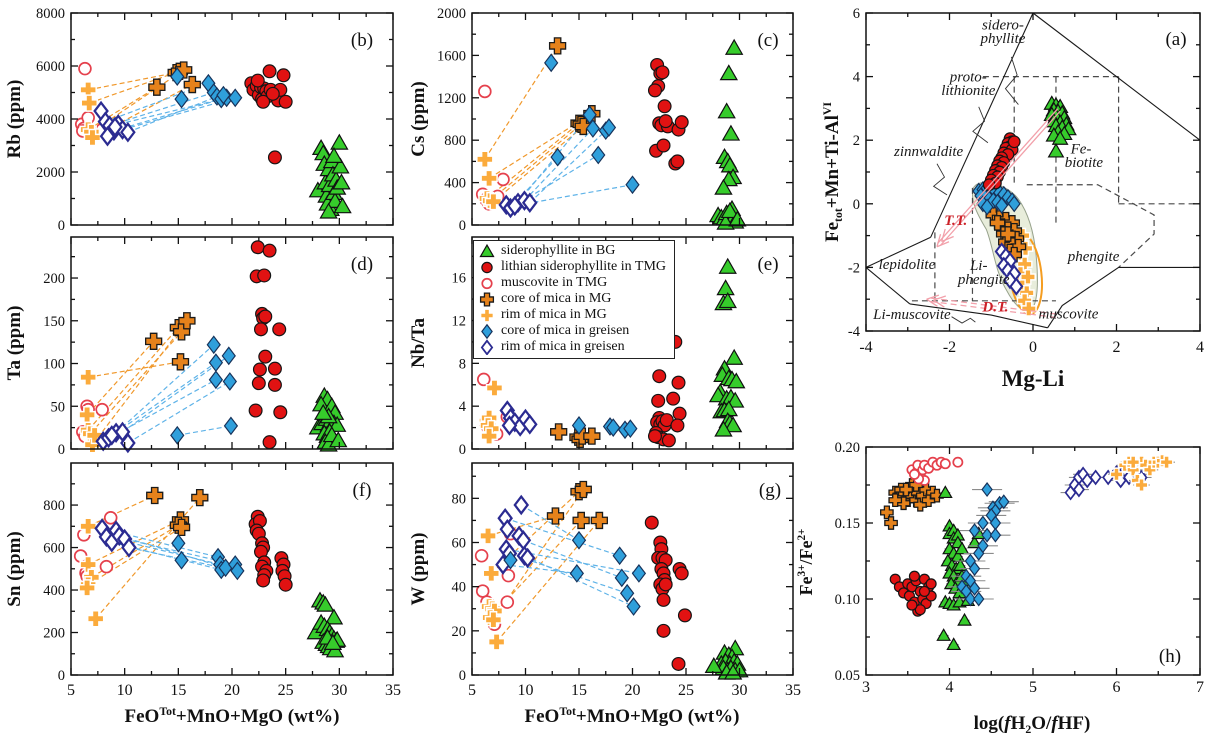 Image resolution: width=1221 pixels, height=742 pixels. What do you see at coordinates (54, 591) in the screenshot?
I see `y-tick-label: 400` at bounding box center [54, 591].